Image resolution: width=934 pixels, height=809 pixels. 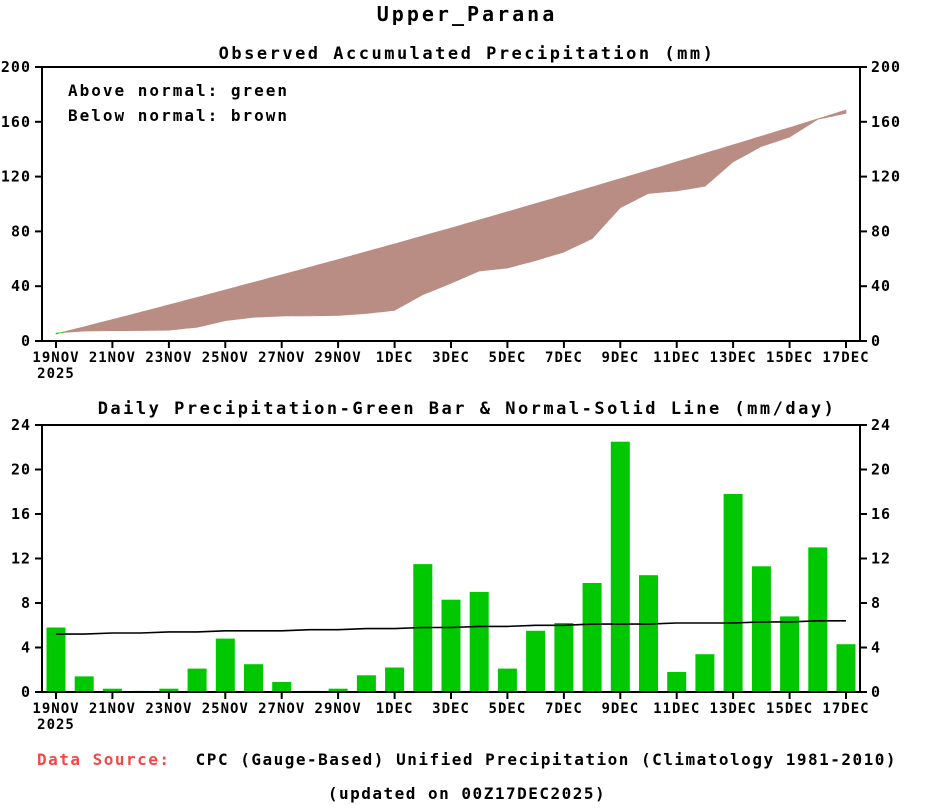 I want to click on x-axis-label: 19NOV, so click(x=55, y=709).